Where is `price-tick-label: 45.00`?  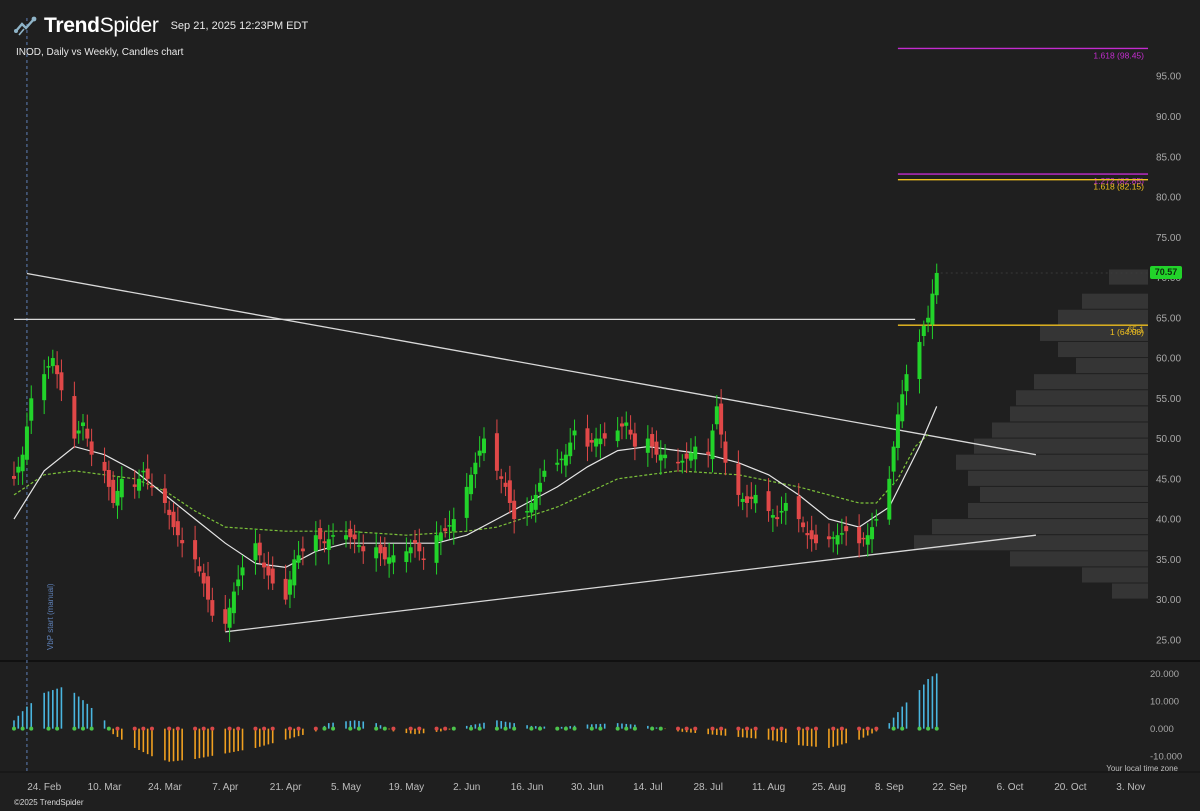 price-tick-label: 45.00 is located at coordinates (1168, 479).